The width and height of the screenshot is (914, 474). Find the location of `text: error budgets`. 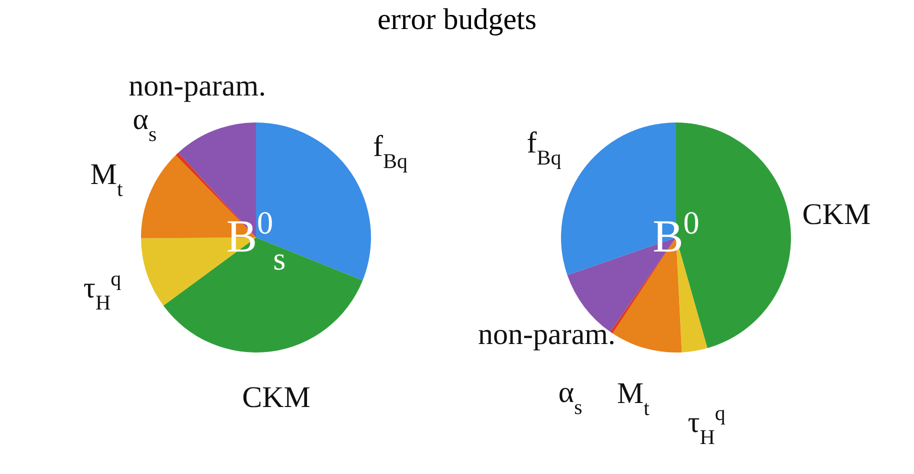

text: error budgets is located at coordinates (457, 20).